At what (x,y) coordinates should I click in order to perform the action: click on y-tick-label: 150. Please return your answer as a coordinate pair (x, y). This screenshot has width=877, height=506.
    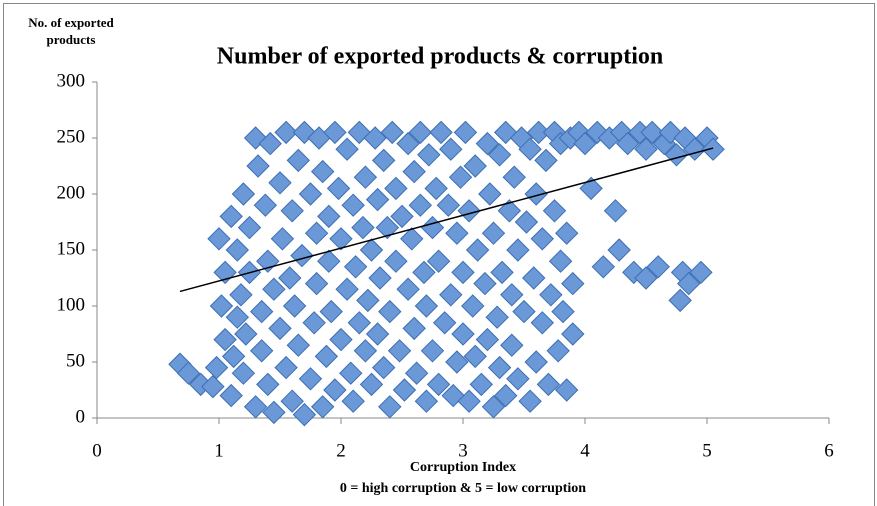
    Looking at the image, I should click on (71, 248).